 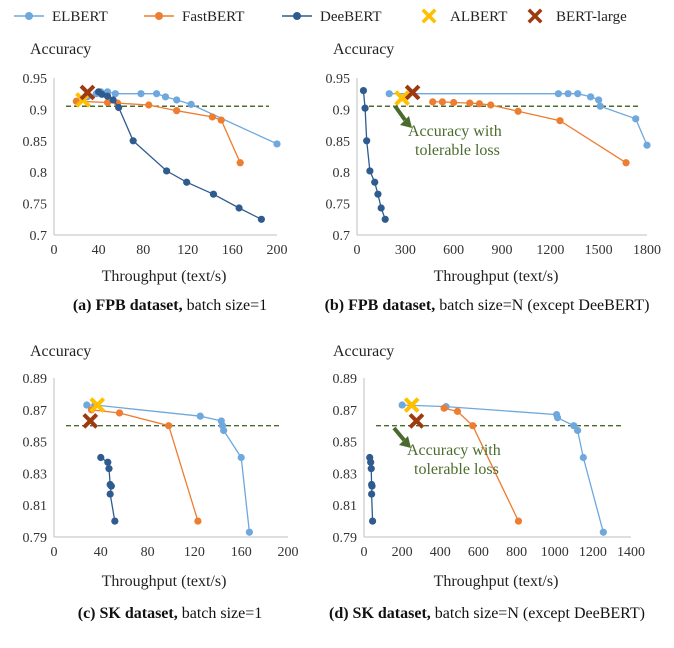 What do you see at coordinates (127, 305) in the screenshot?
I see `caption-a-bold: (a) FPB dataset,` at bounding box center [127, 305].